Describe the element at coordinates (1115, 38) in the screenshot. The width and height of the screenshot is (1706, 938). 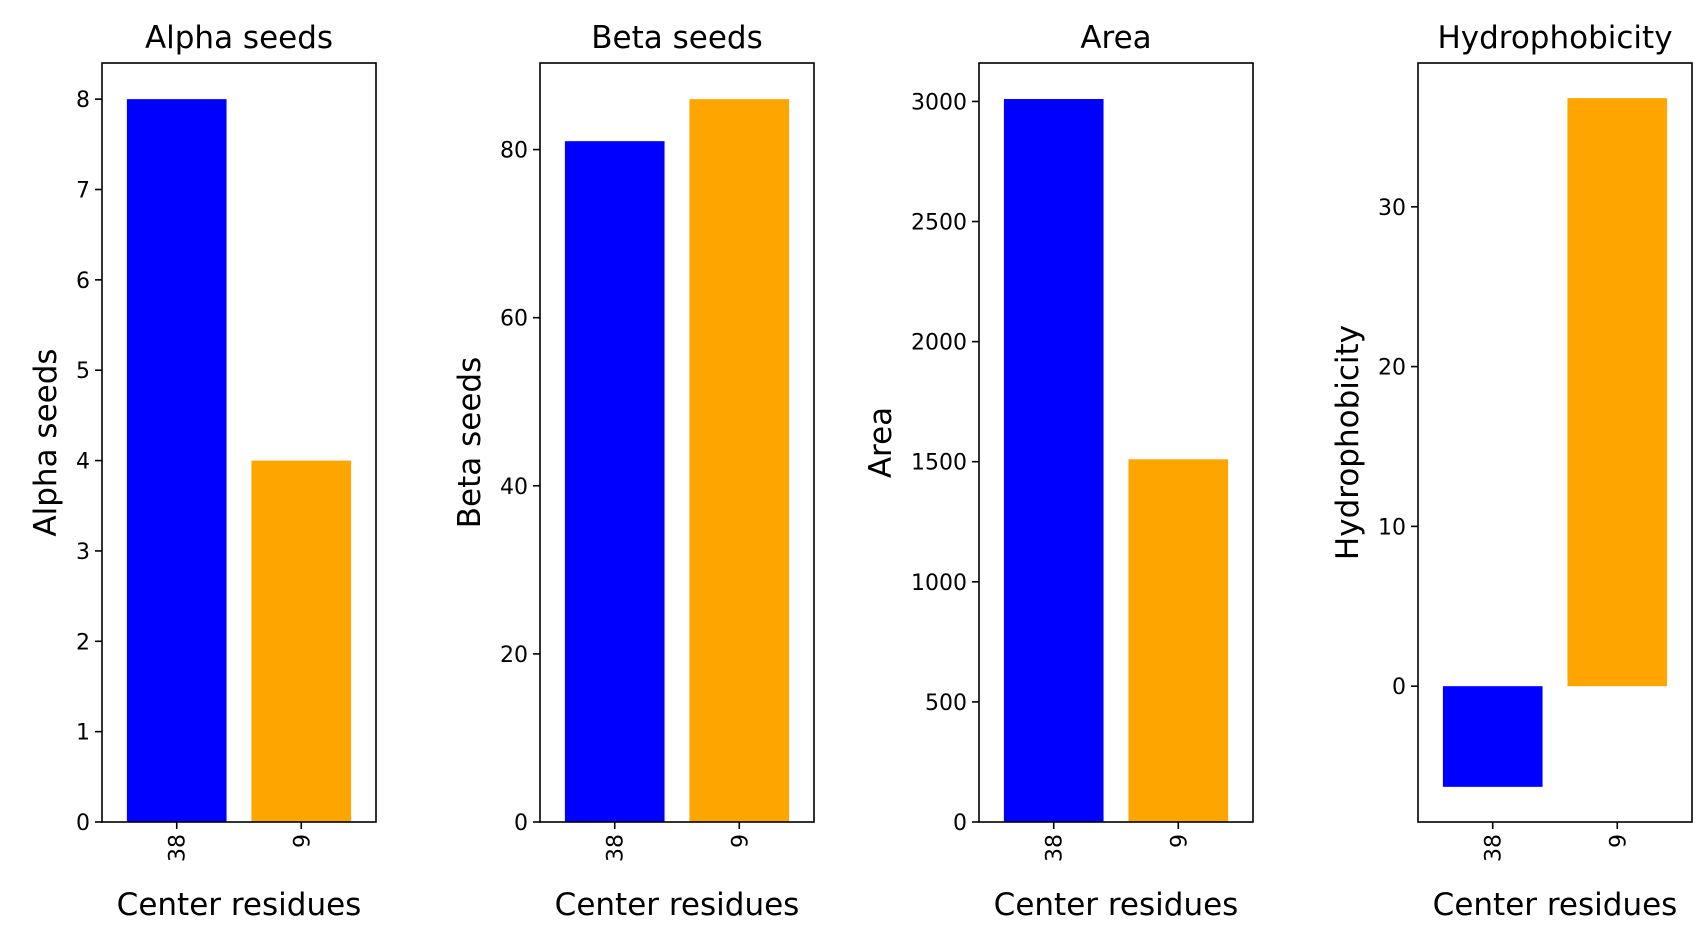
I see `chart-title: Area` at that location.